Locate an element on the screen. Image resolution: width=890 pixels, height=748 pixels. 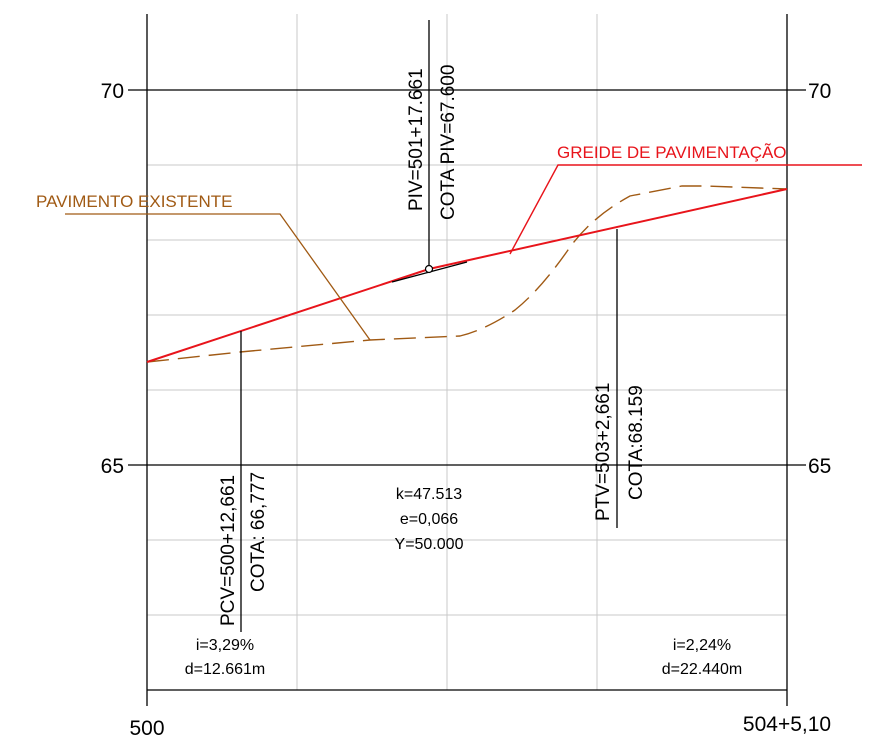
y-label-left-65: 65 is located at coordinates (112, 466).